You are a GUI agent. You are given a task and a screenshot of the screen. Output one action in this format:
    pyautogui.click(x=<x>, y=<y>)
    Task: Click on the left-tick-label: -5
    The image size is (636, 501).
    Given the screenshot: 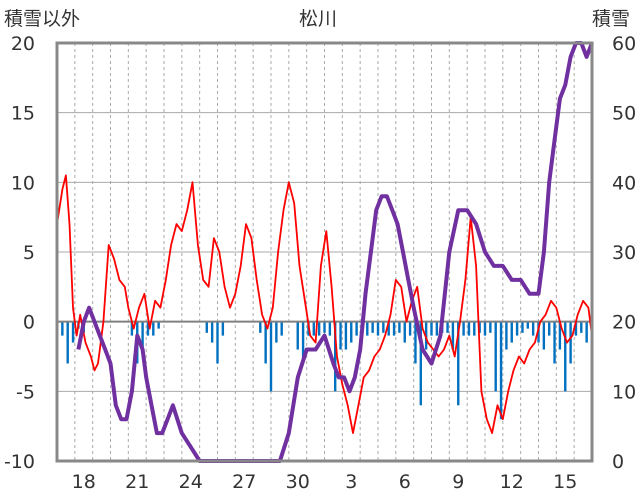 What is the action you would take?
    pyautogui.click(x=25, y=392)
    